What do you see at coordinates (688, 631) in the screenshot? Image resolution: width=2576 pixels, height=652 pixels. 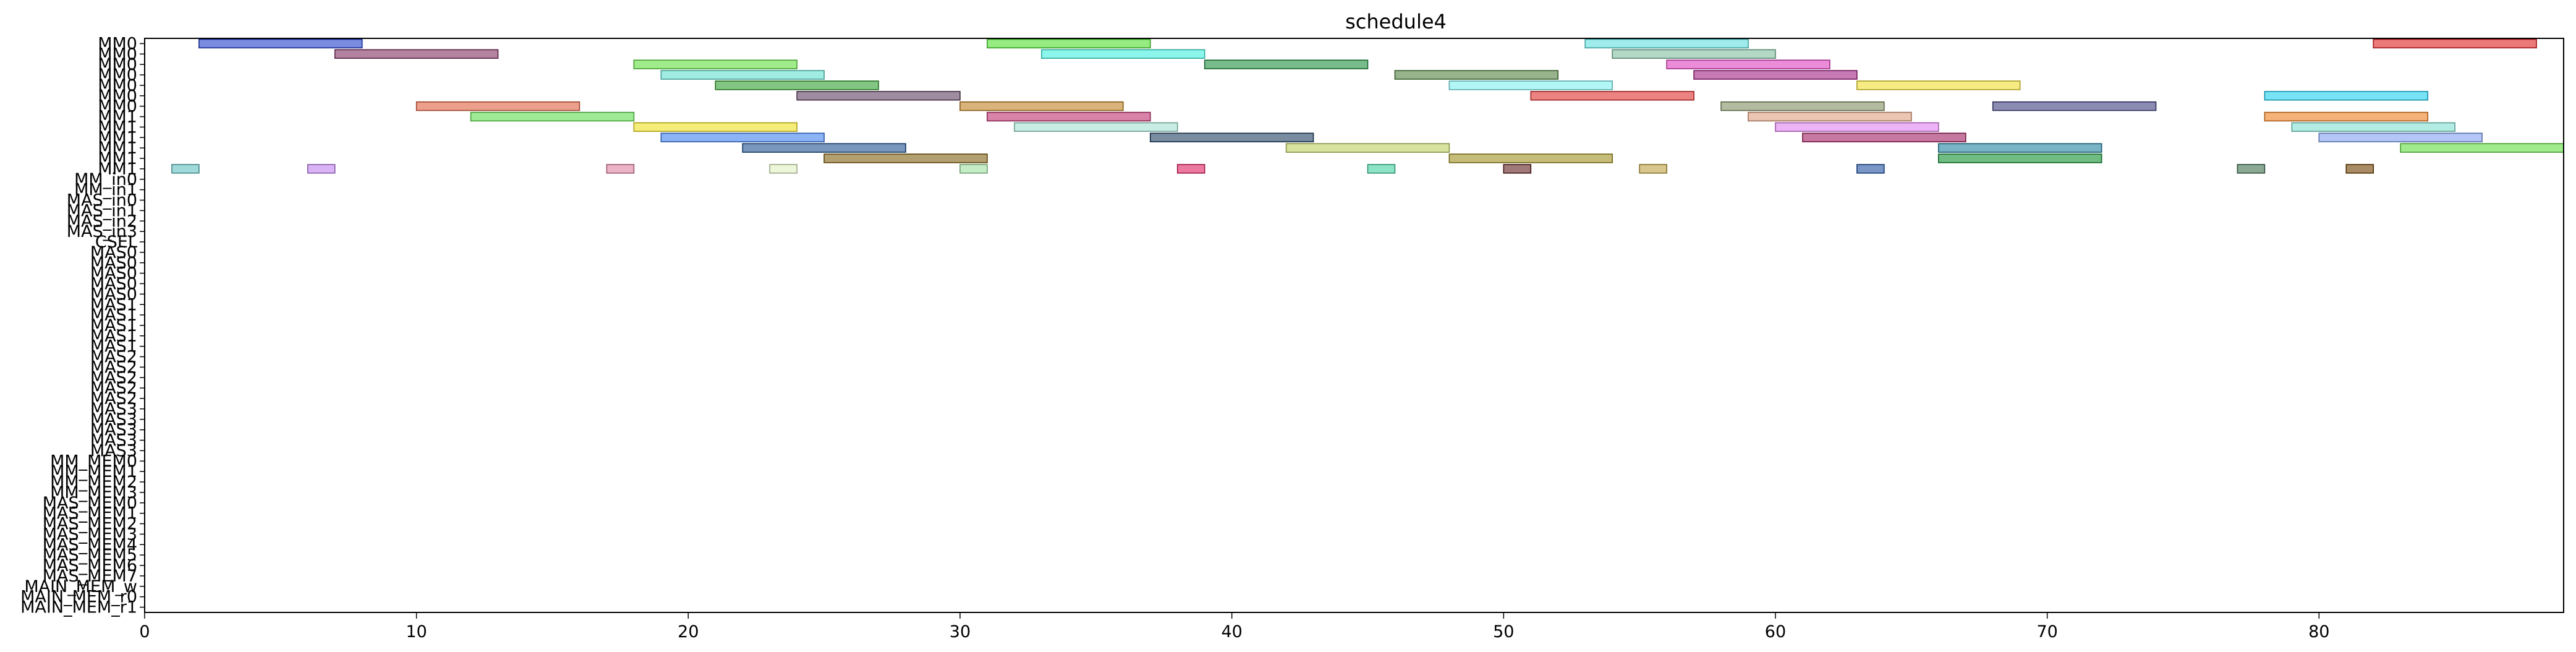 I see `x-tick-label: 20` at bounding box center [688, 631].